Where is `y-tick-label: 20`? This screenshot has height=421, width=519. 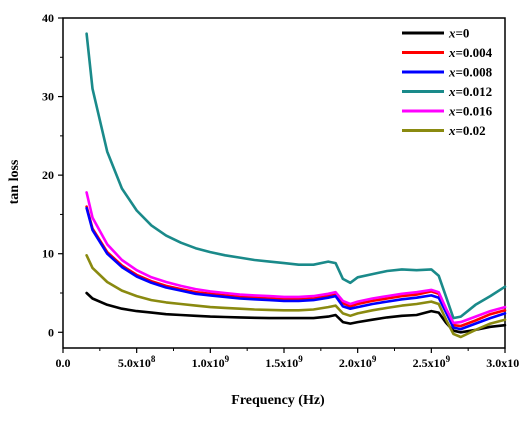 y-tick-label: 20 is located at coordinates (48, 175).